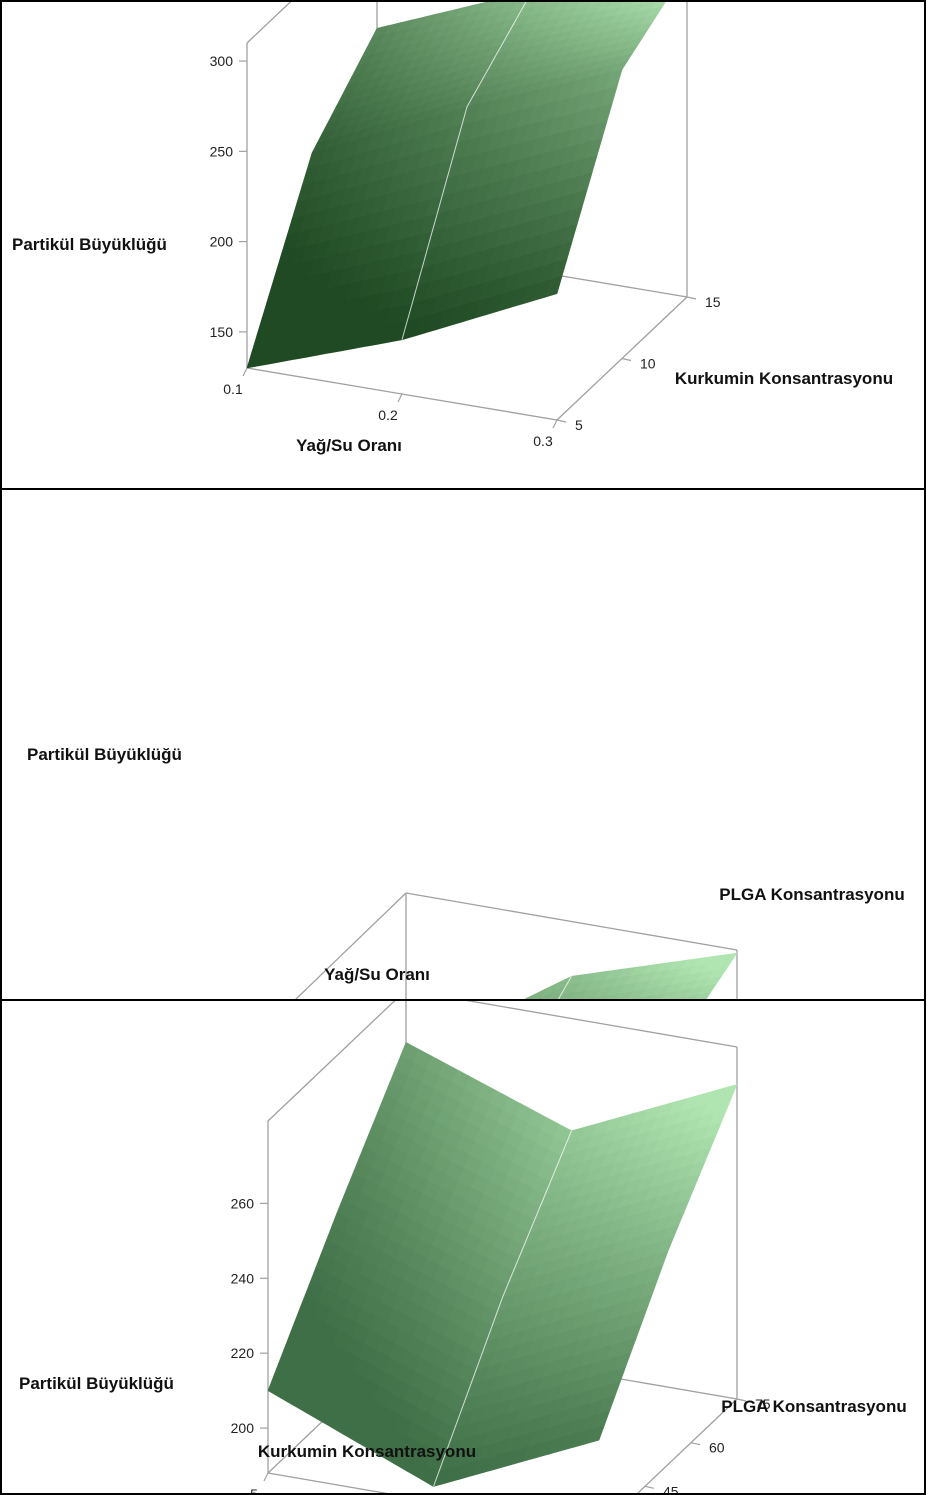 The image size is (928, 1495). I want to click on z-axis: 150 200 250 300, so click(228, 196).